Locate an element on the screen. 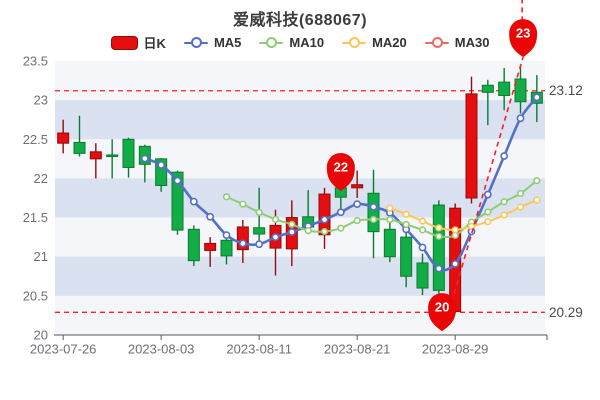  legend-item-dayk: 日K is located at coordinates (138, 42).